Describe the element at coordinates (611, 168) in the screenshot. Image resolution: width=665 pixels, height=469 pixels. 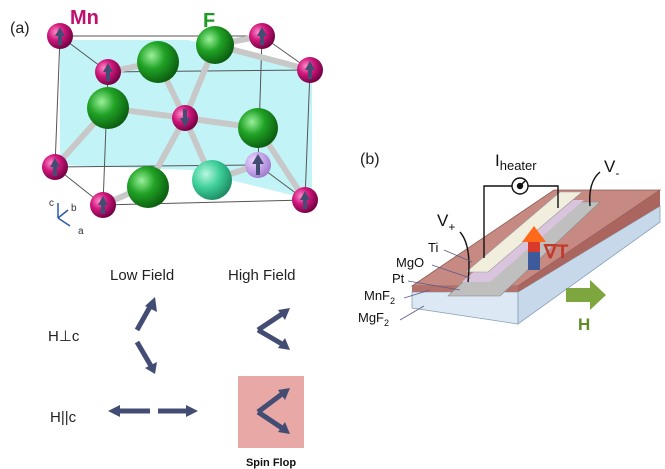
I see `v-minus-label: V-` at that location.